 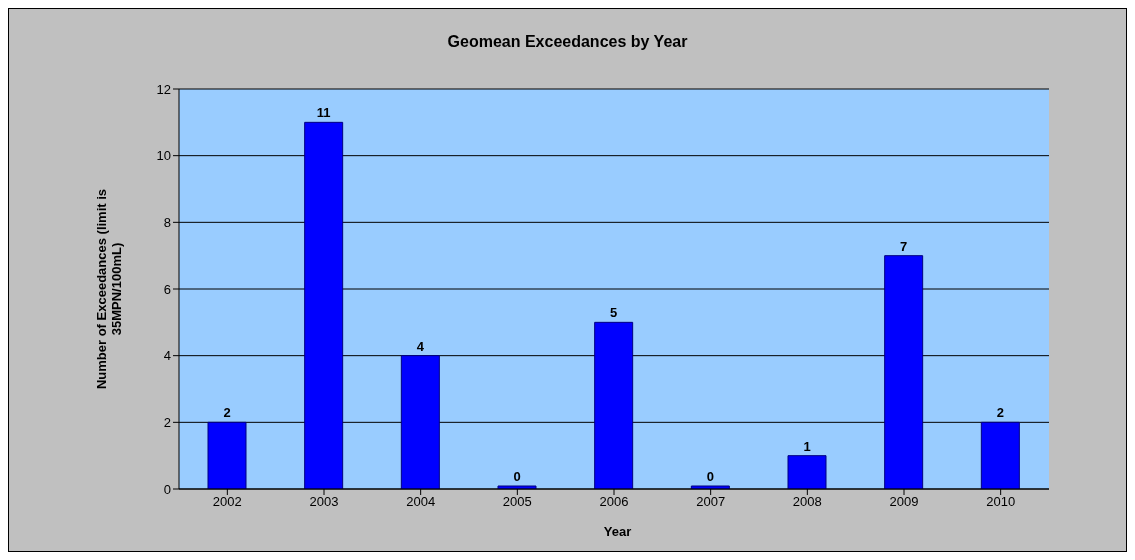 What do you see at coordinates (614, 313) in the screenshot?
I see `data-label: 5` at bounding box center [614, 313].